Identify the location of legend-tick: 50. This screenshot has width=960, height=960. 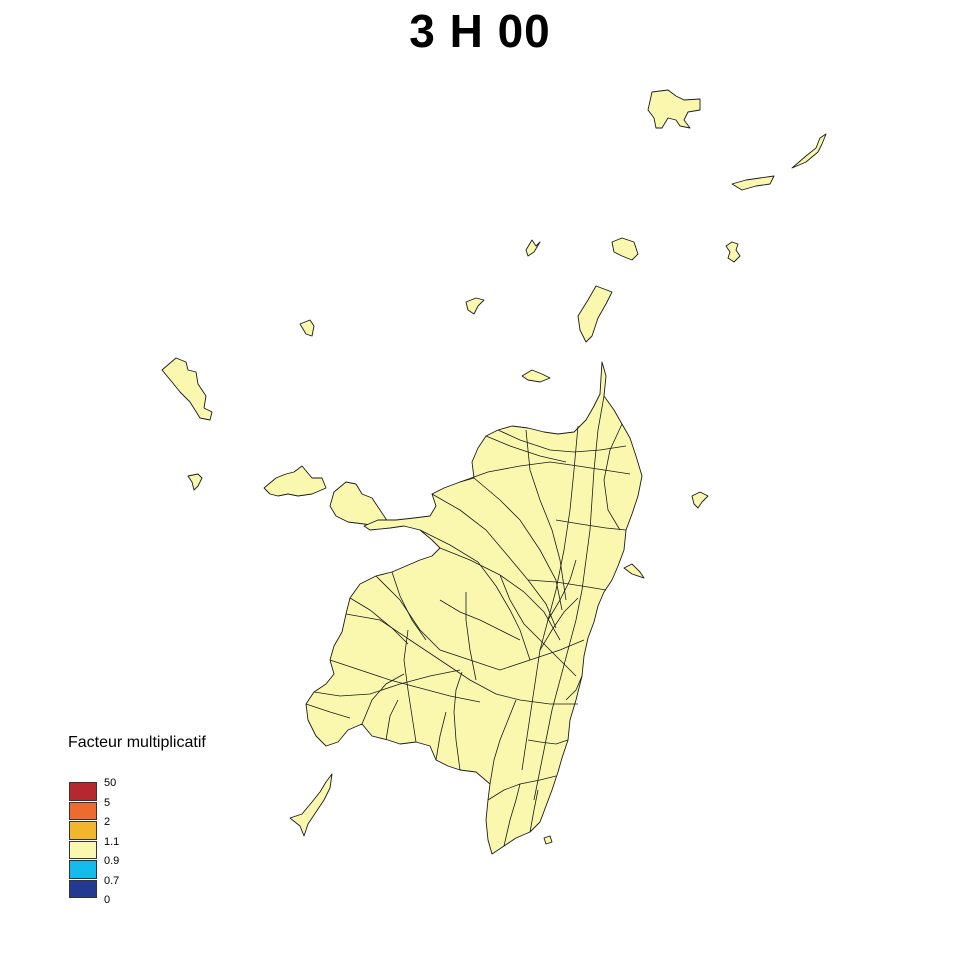
(110, 783).